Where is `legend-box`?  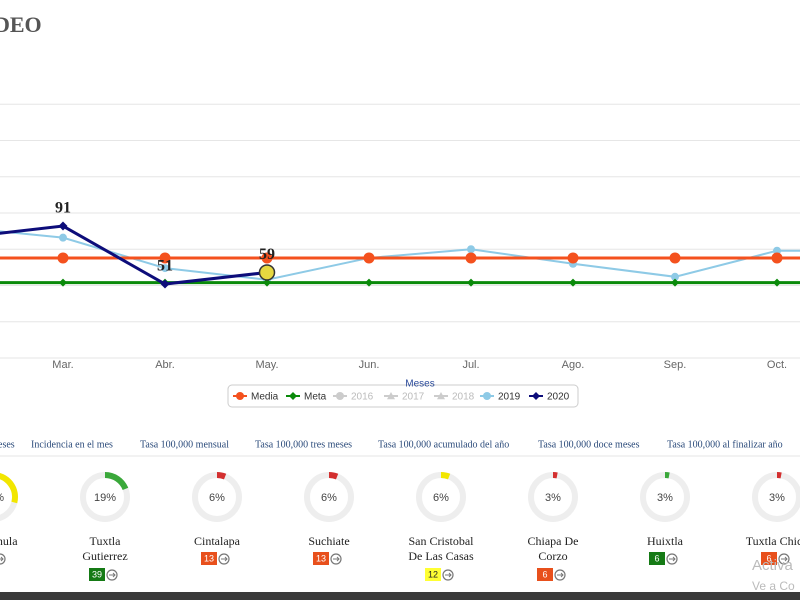 legend-box is located at coordinates (403, 396).